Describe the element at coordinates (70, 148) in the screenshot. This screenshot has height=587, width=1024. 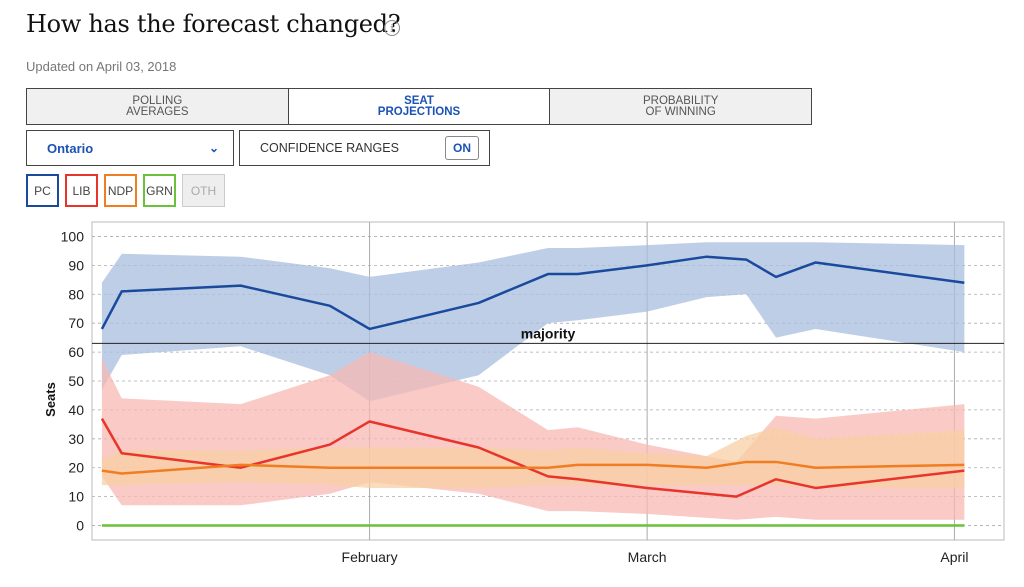
I see `region-select-value: Ontario` at that location.